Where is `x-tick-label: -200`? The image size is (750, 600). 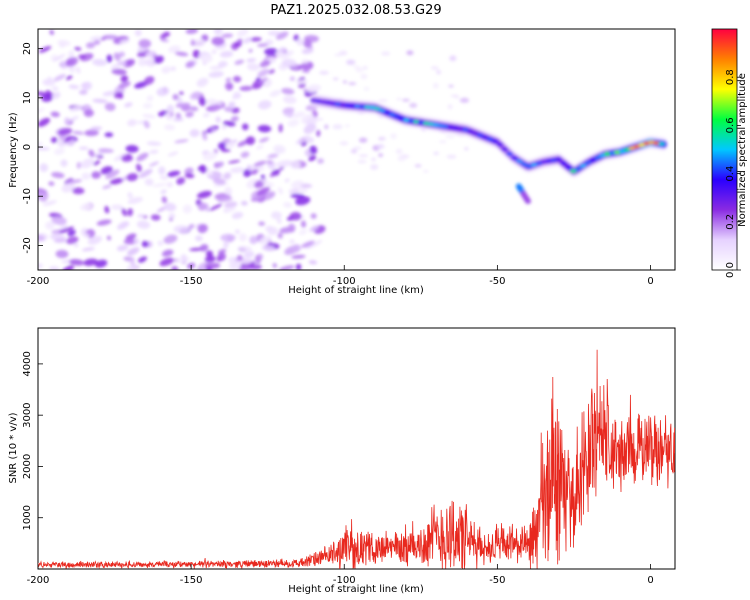
x-tick-label: -200 is located at coordinates (38, 580).